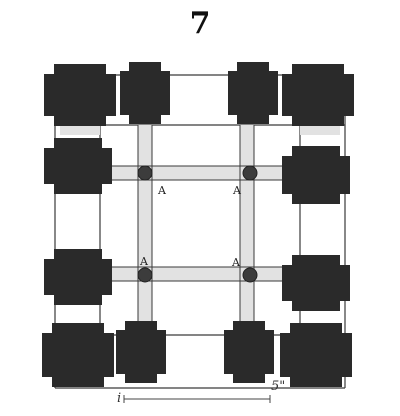  What do you see at coordinates (316, 283) in the screenshot?
I see `pier-lower-right` at bounding box center [316, 283].